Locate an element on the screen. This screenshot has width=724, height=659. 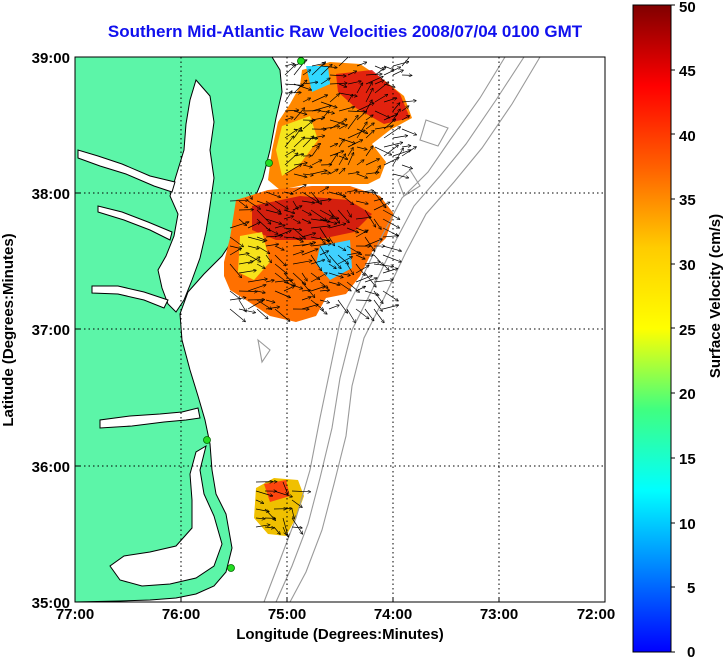
colorbar-gradient is located at coordinates (652, 328).